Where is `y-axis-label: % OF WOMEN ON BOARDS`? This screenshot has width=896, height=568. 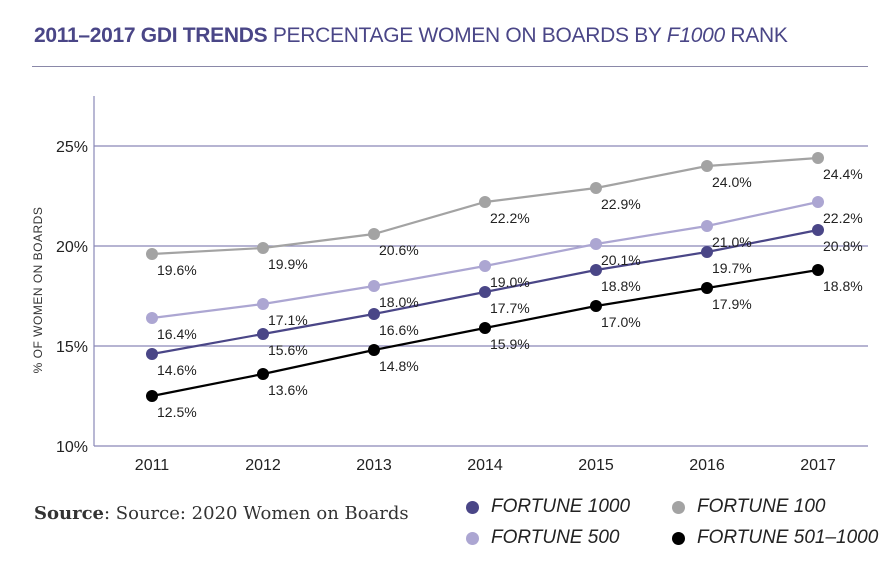 y-axis-label: % OF WOMEN ON BOARDS is located at coordinates (38, 290).